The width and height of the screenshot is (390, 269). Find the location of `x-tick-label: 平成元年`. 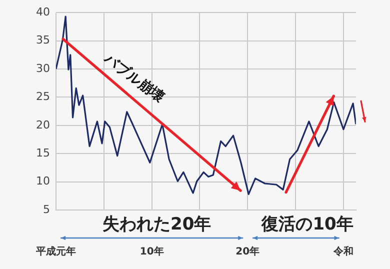

x-tick-label: 平成元年 is located at coordinates (55, 252).